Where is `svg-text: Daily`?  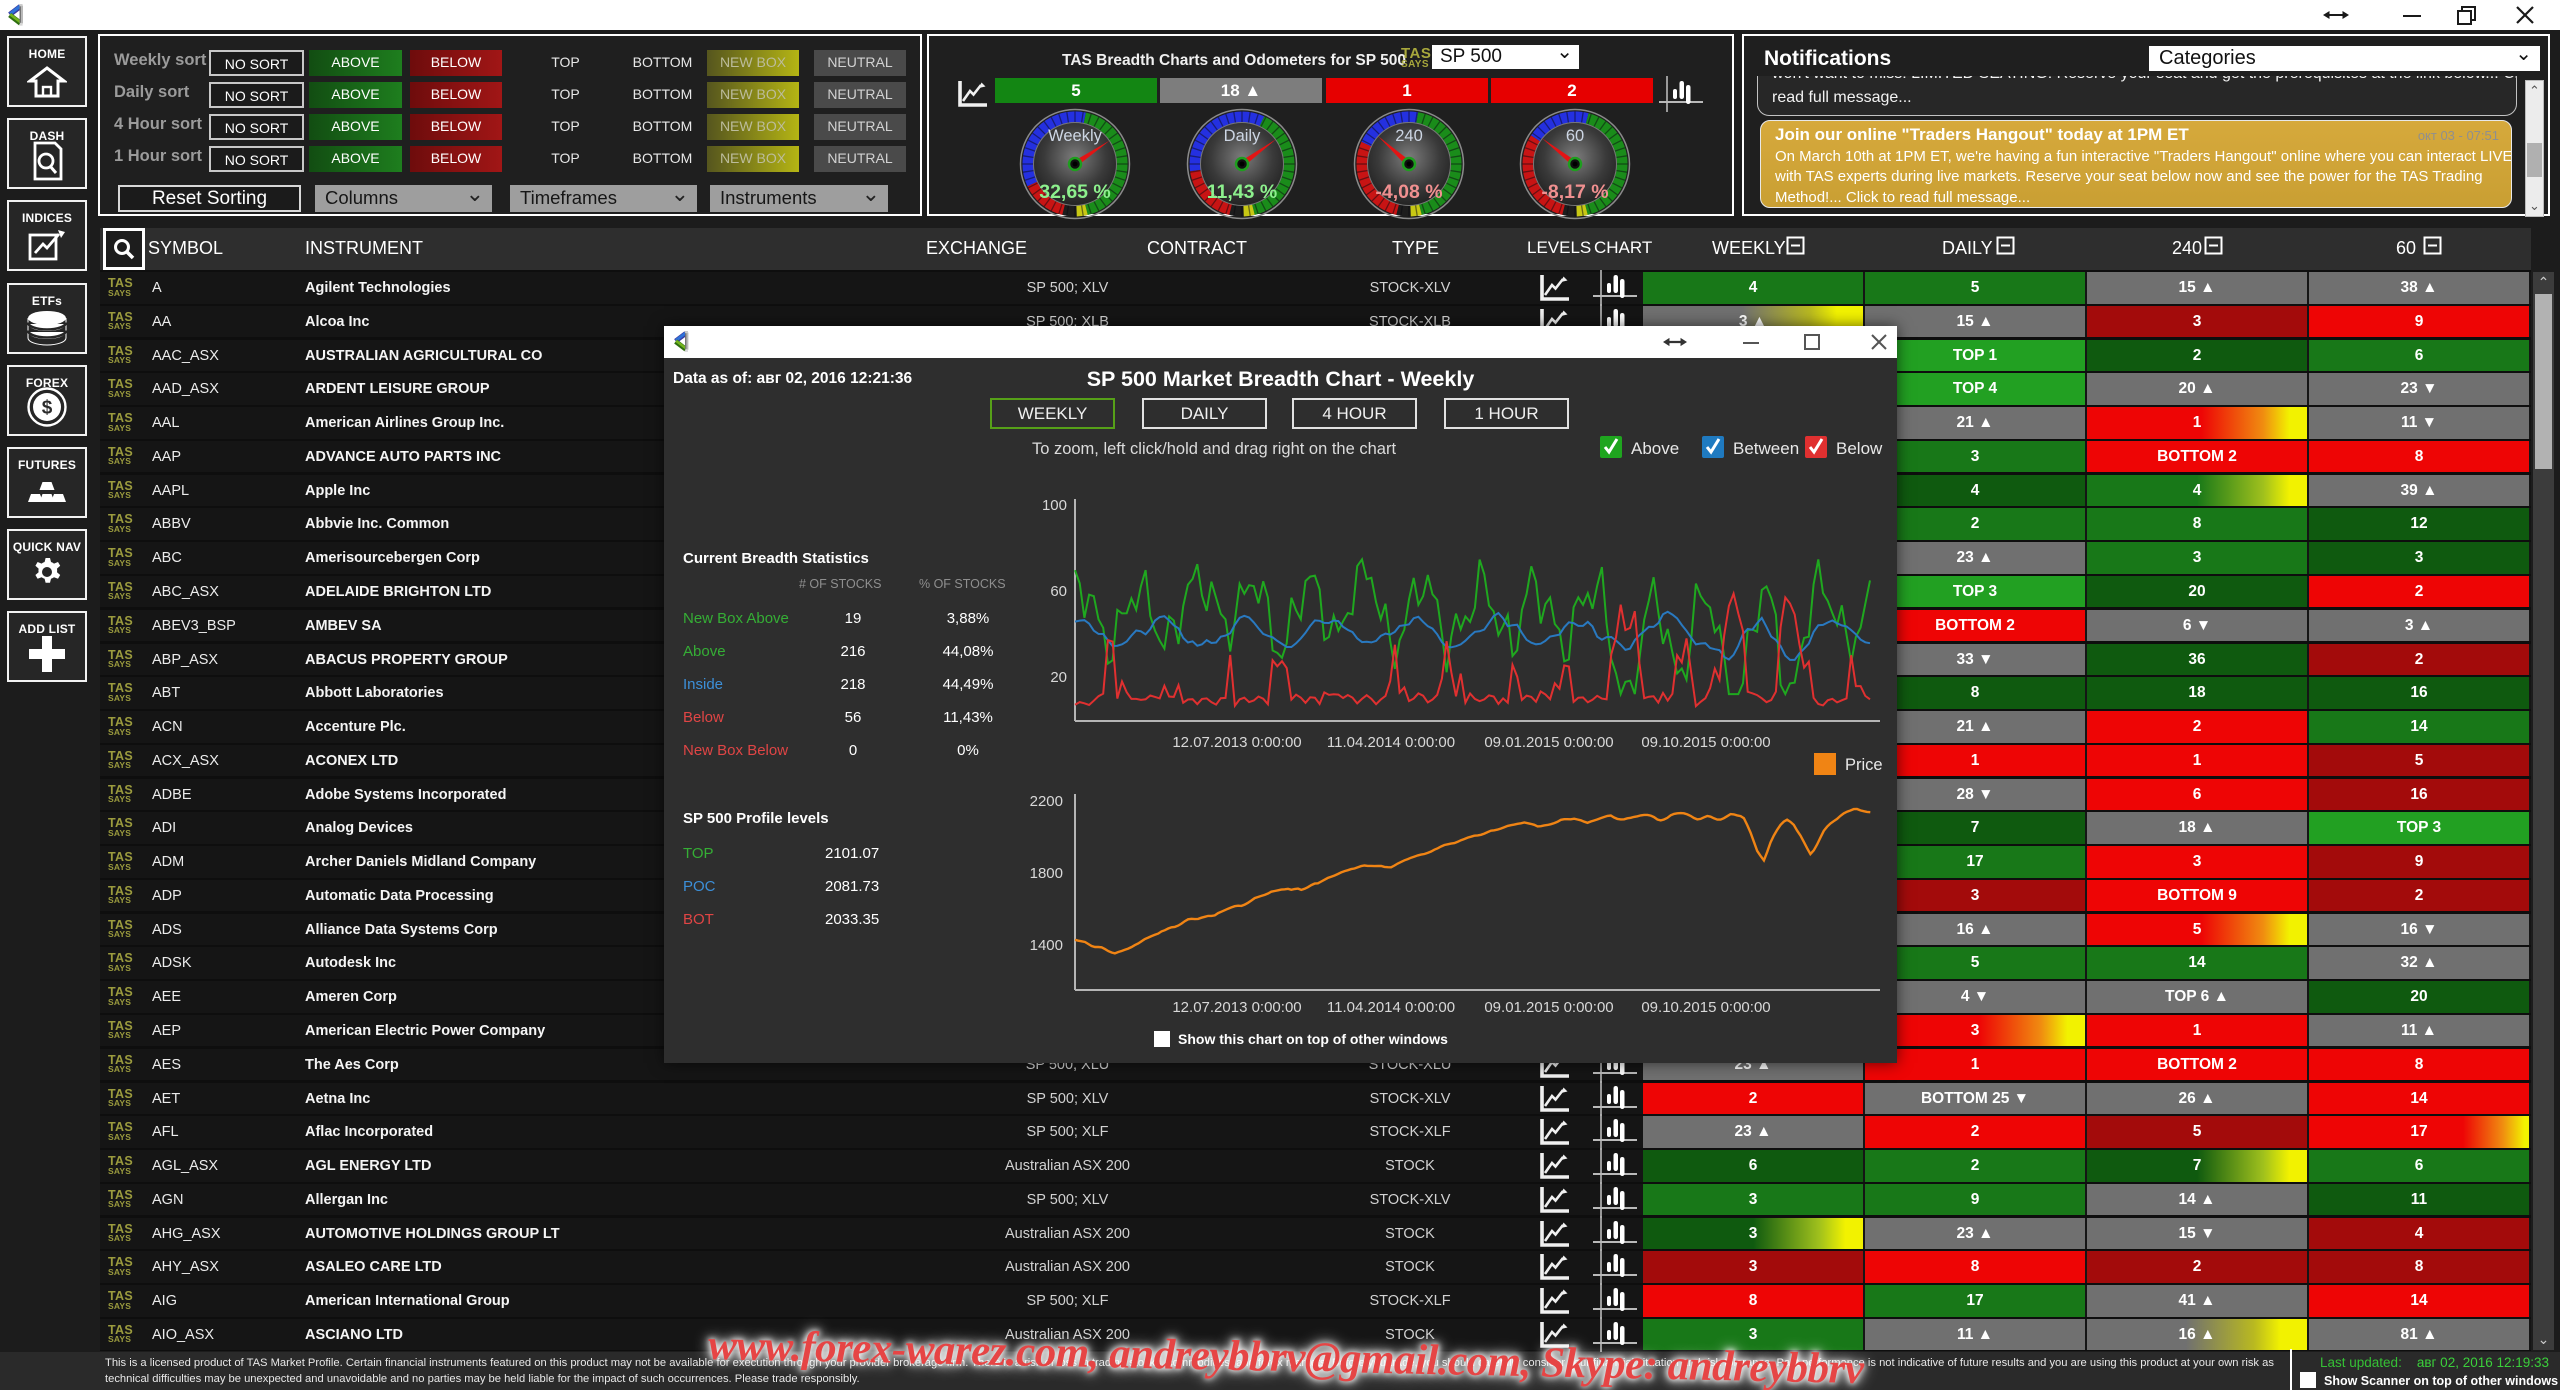
svg-text: Daily is located at coordinates (1242, 136).